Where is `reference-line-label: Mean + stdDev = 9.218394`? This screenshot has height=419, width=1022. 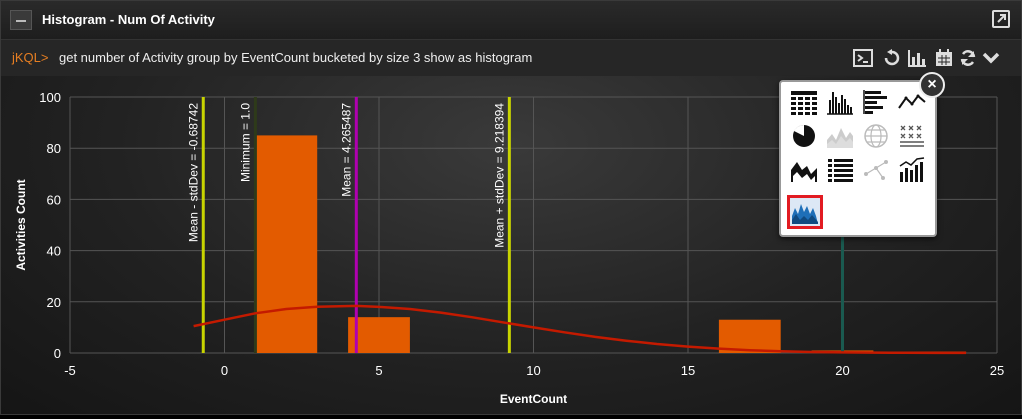 reference-line-label: Mean + stdDev = 9.218394 is located at coordinates (499, 175).